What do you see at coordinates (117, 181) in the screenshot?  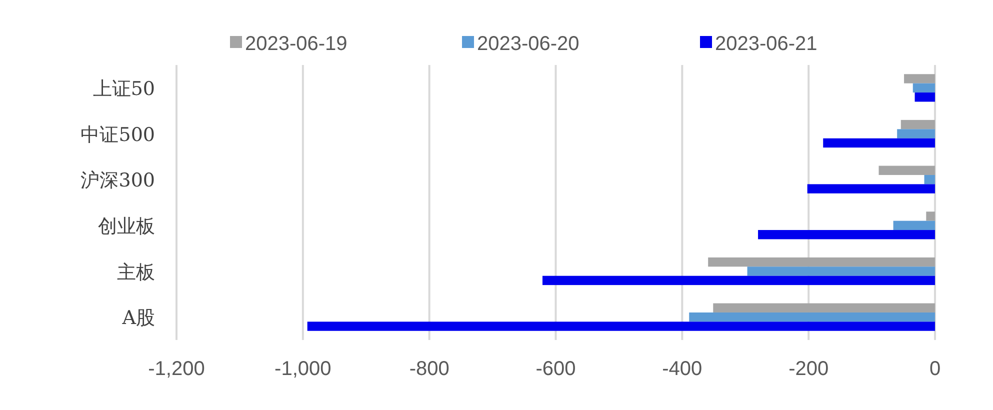 I see `y-tick-label: 沪深300` at bounding box center [117, 181].